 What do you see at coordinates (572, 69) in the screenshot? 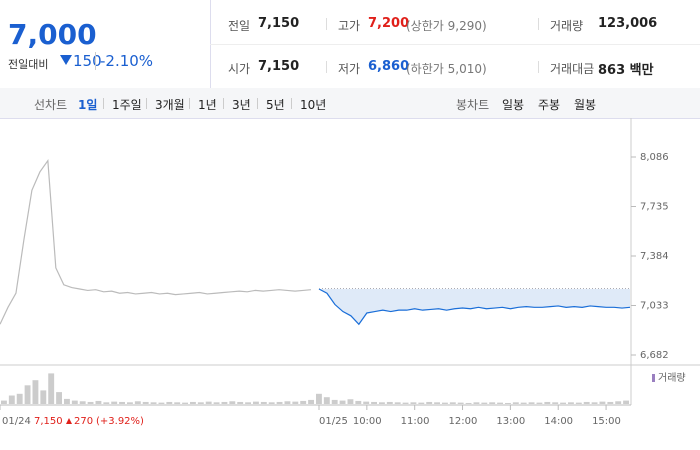
I see `field-label: 거래대금` at bounding box center [572, 69].